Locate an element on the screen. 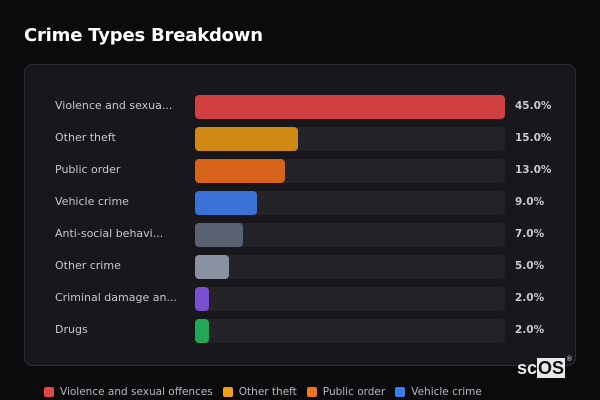 Image resolution: width=600 pixels, height=400 pixels. chart-title: Crime Types Breakdown is located at coordinates (143, 35).